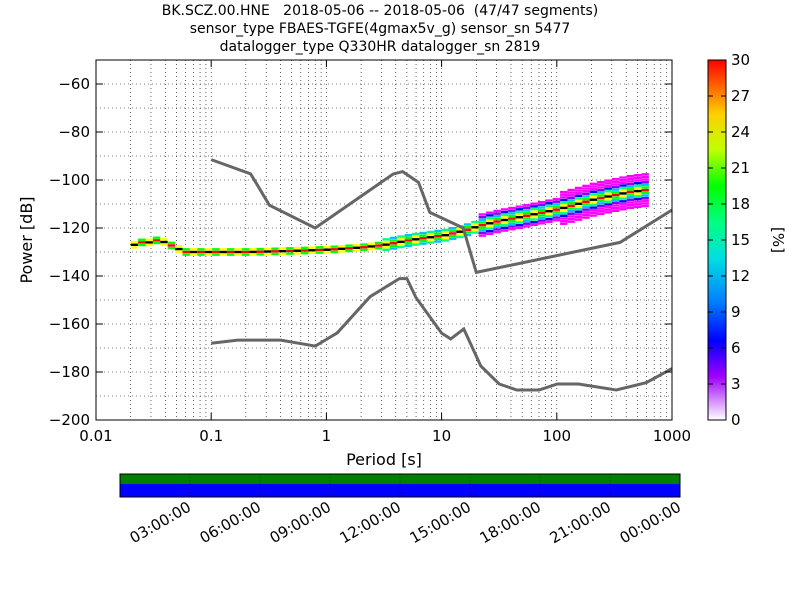 The height and width of the screenshot is (600, 800). What do you see at coordinates (300, 522) in the screenshot?
I see `timeline-tick-label: 09:00:00` at bounding box center [300, 522].